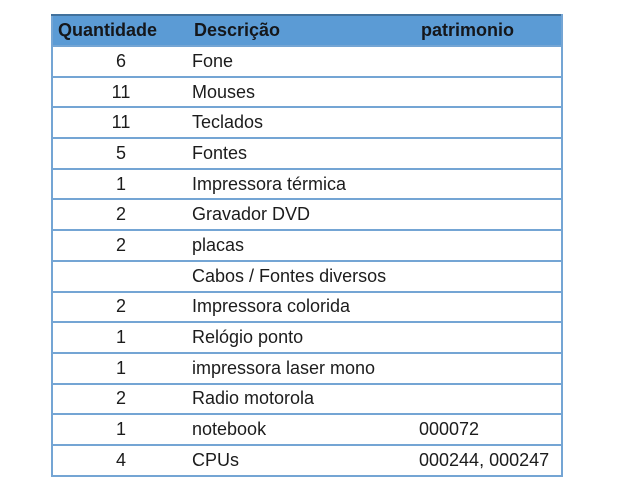  What do you see at coordinates (302, 154) in the screenshot?
I see `cell-descricao: Fontes` at bounding box center [302, 154].